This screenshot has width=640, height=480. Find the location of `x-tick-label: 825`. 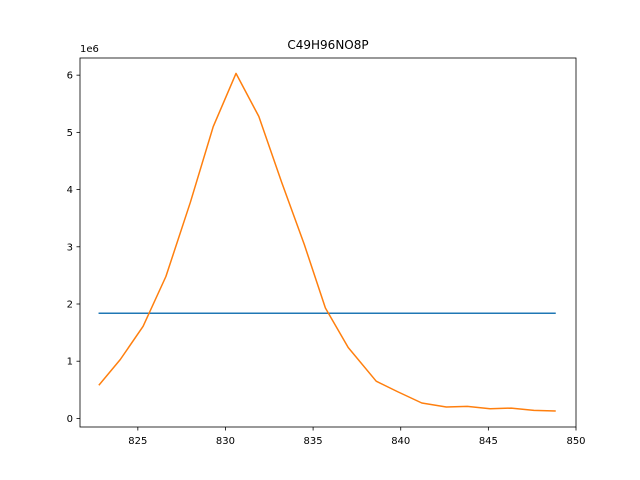

x-tick-label: 825 is located at coordinates (137, 441).